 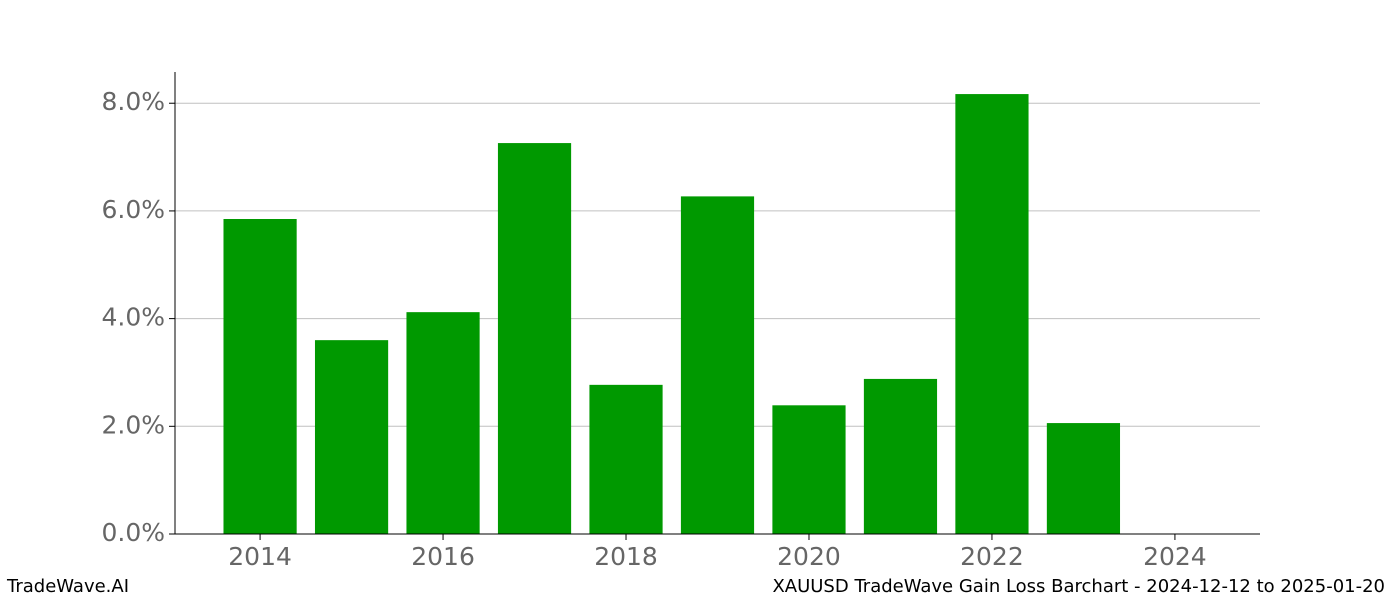 What do you see at coordinates (1175, 556) in the screenshot?
I see `x-tick-label: 2024` at bounding box center [1175, 556].